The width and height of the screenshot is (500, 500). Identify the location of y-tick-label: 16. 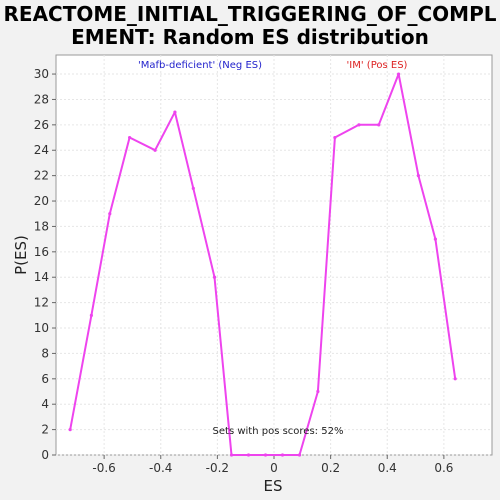
(41, 252).